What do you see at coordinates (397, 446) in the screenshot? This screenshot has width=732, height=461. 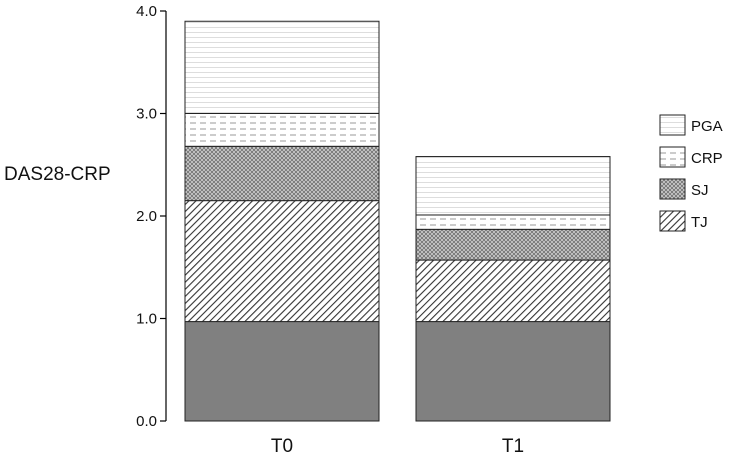 I see `category-labels: T0 T1` at bounding box center [397, 446].